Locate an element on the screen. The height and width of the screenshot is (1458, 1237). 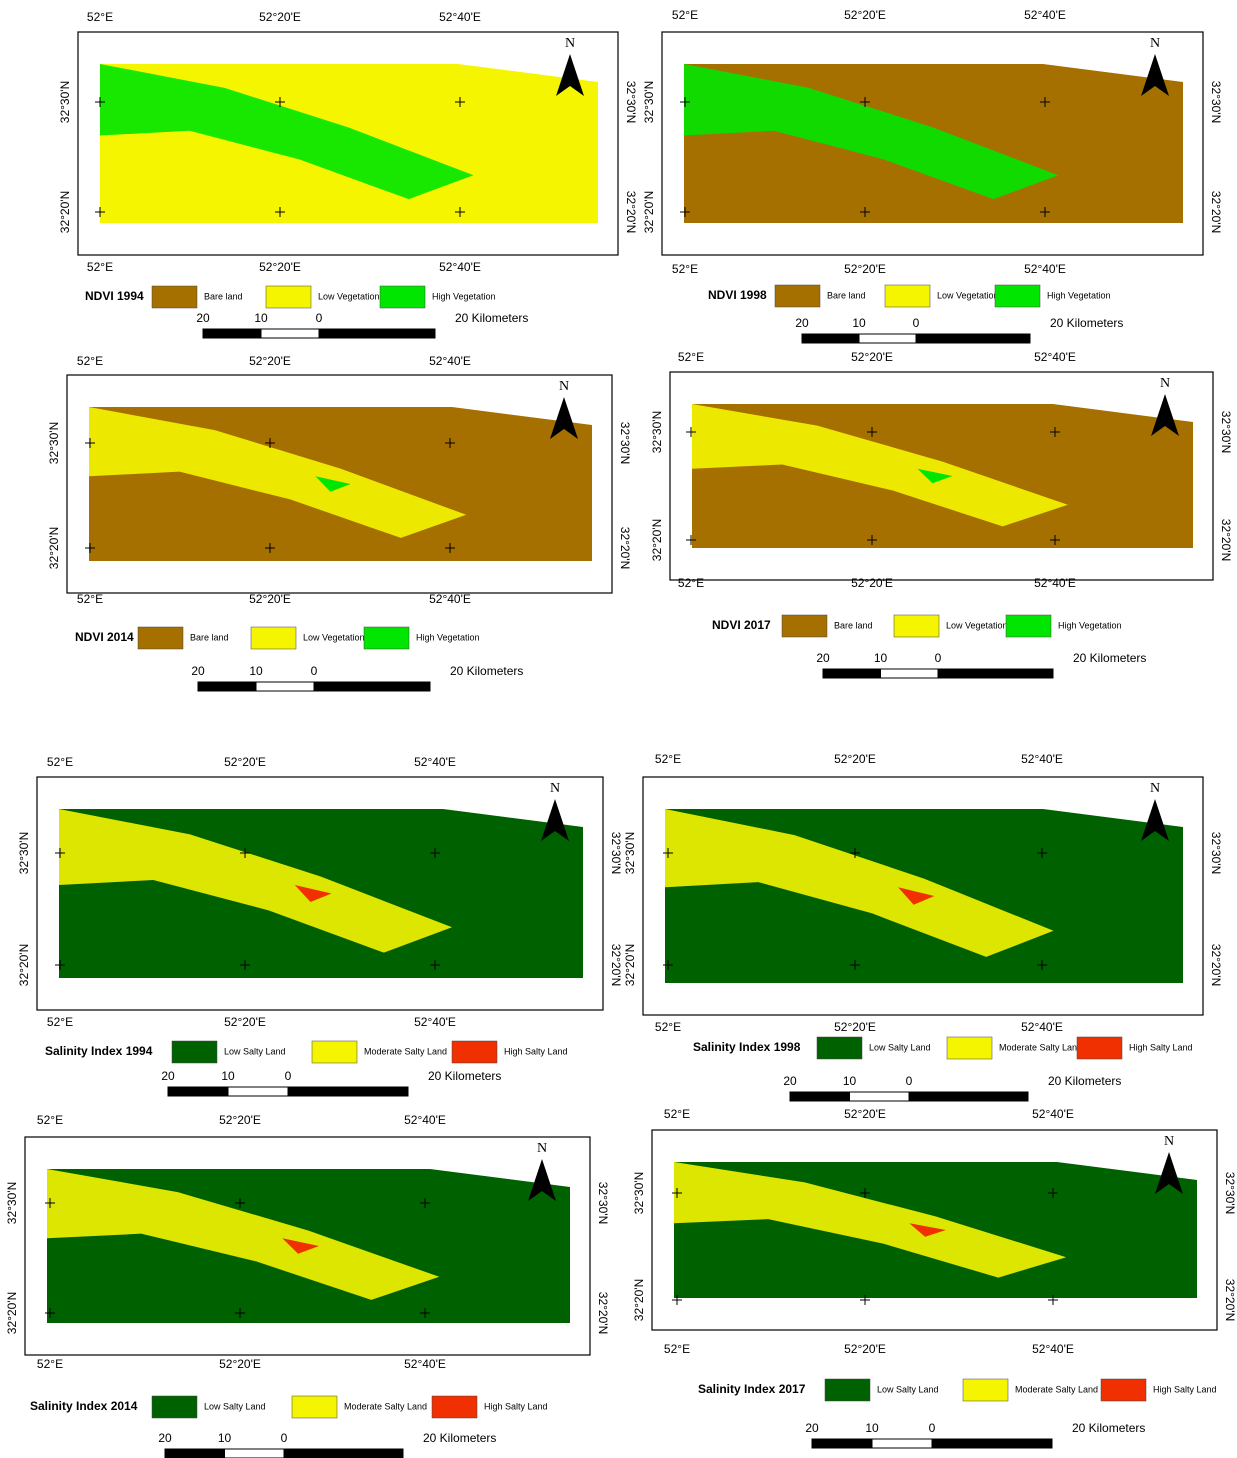
legend-title: NDVI 1994 is located at coordinates (114, 296).